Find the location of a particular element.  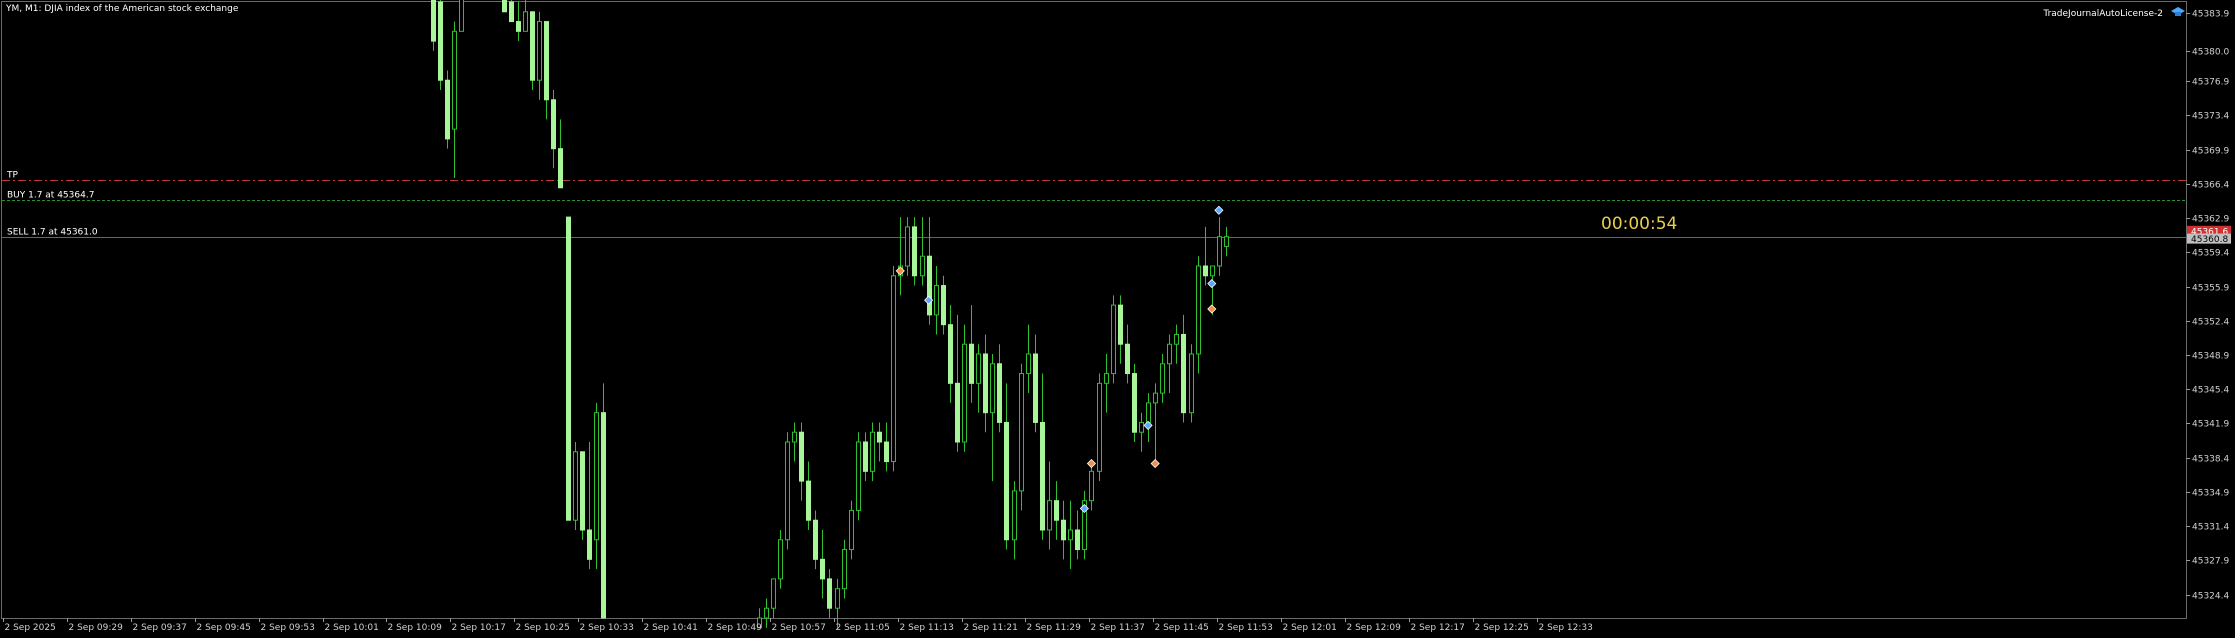

y-tick-label: 45341.9 is located at coordinates (2210, 425).